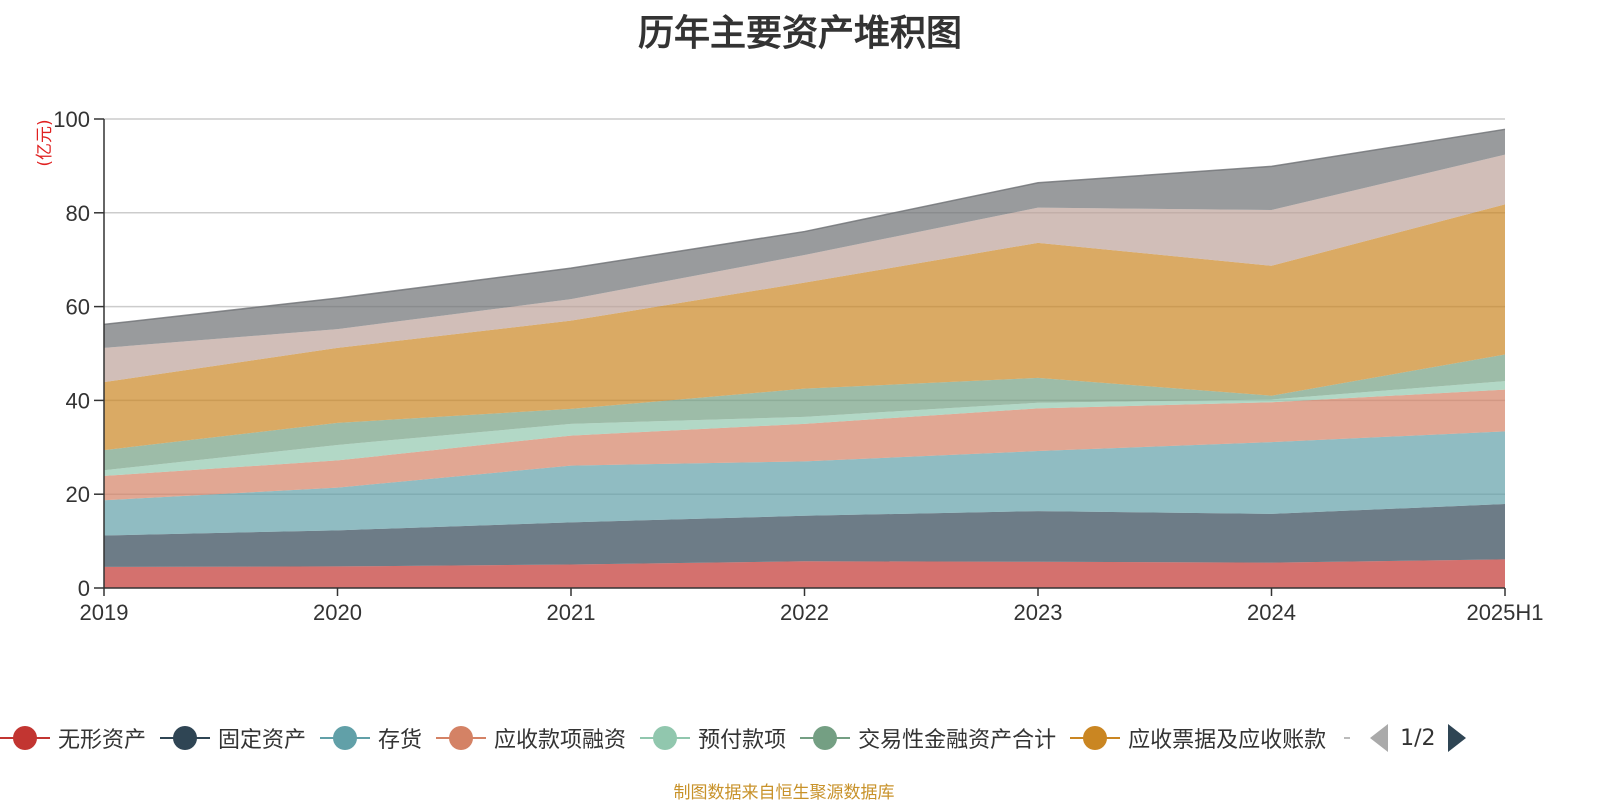 The height and width of the screenshot is (803, 1600). Describe the element at coordinates (1271, 612) in the screenshot. I see `x-tick-label-5: 2024` at that location.